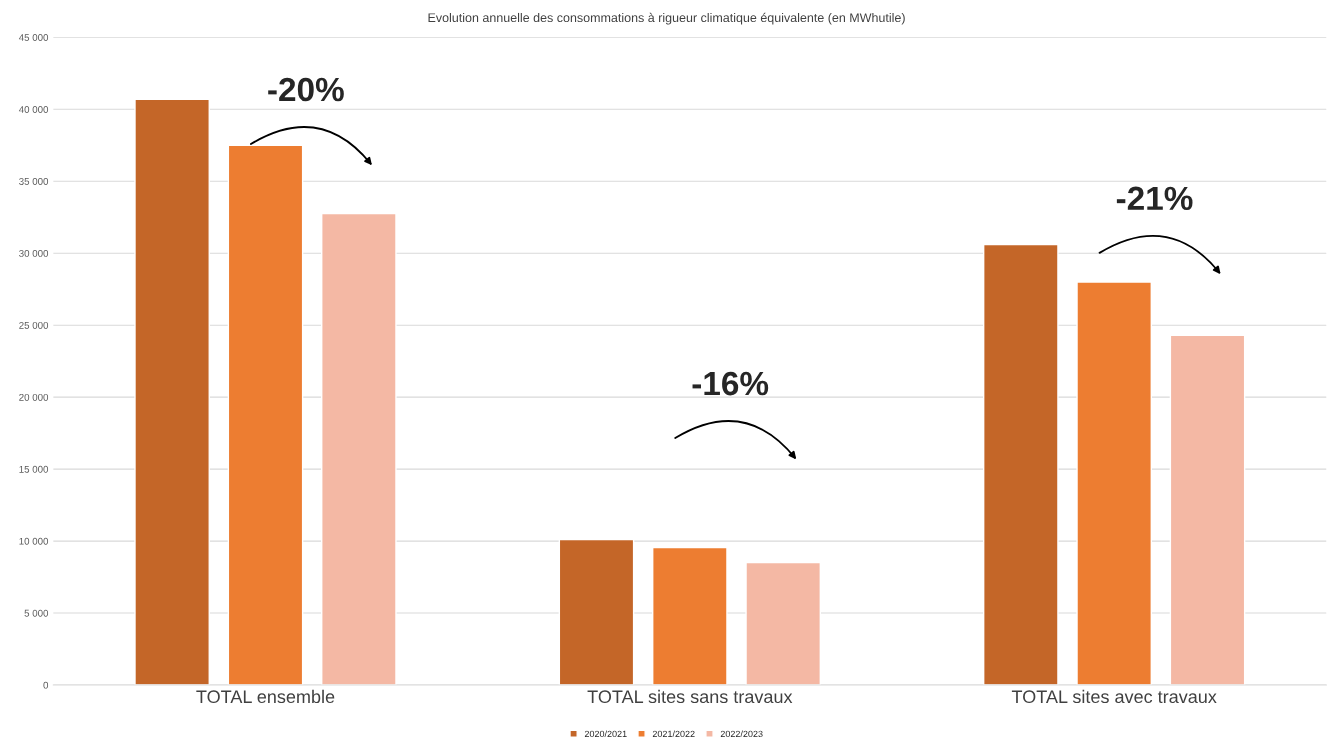 This screenshot has width=1333, height=747. Describe the element at coordinates (46, 685) in the screenshot. I see `y-tick-label: 0` at that location.